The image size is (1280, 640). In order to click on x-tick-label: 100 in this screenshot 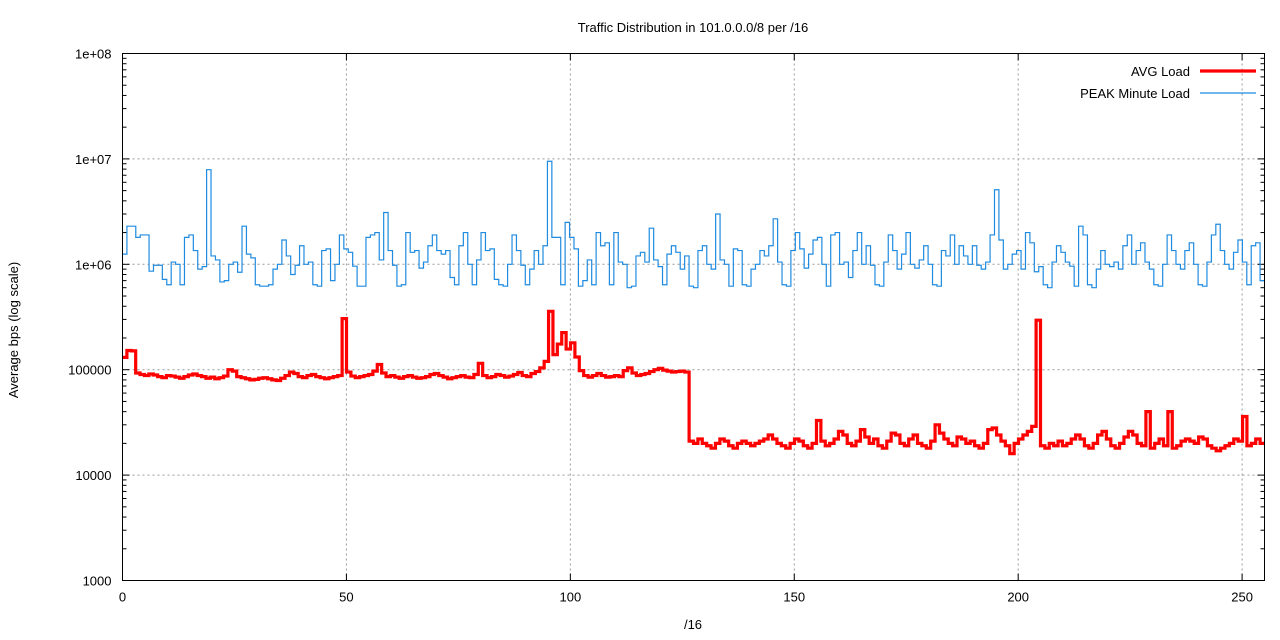, I will do `click(570, 597)`.